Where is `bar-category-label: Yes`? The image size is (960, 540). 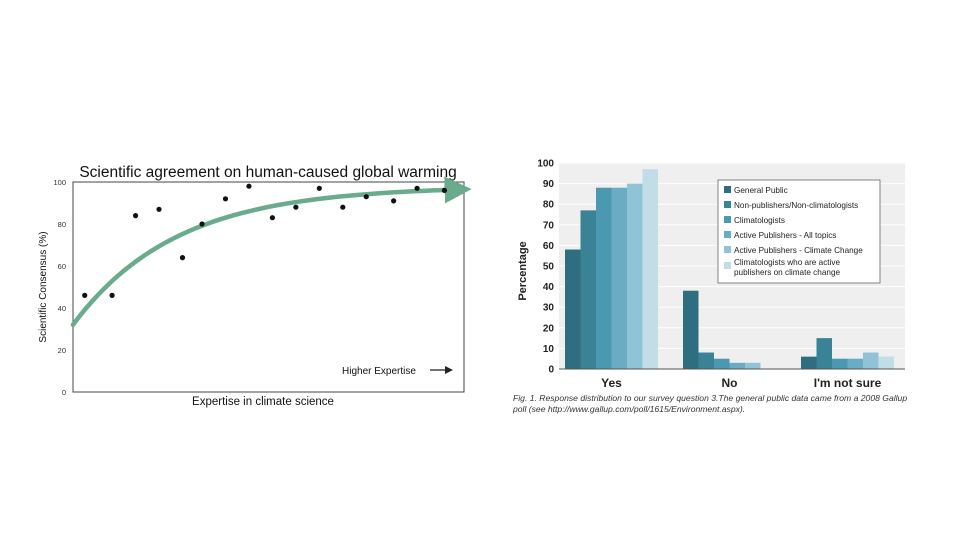
bar-category-label: Yes is located at coordinates (611, 383).